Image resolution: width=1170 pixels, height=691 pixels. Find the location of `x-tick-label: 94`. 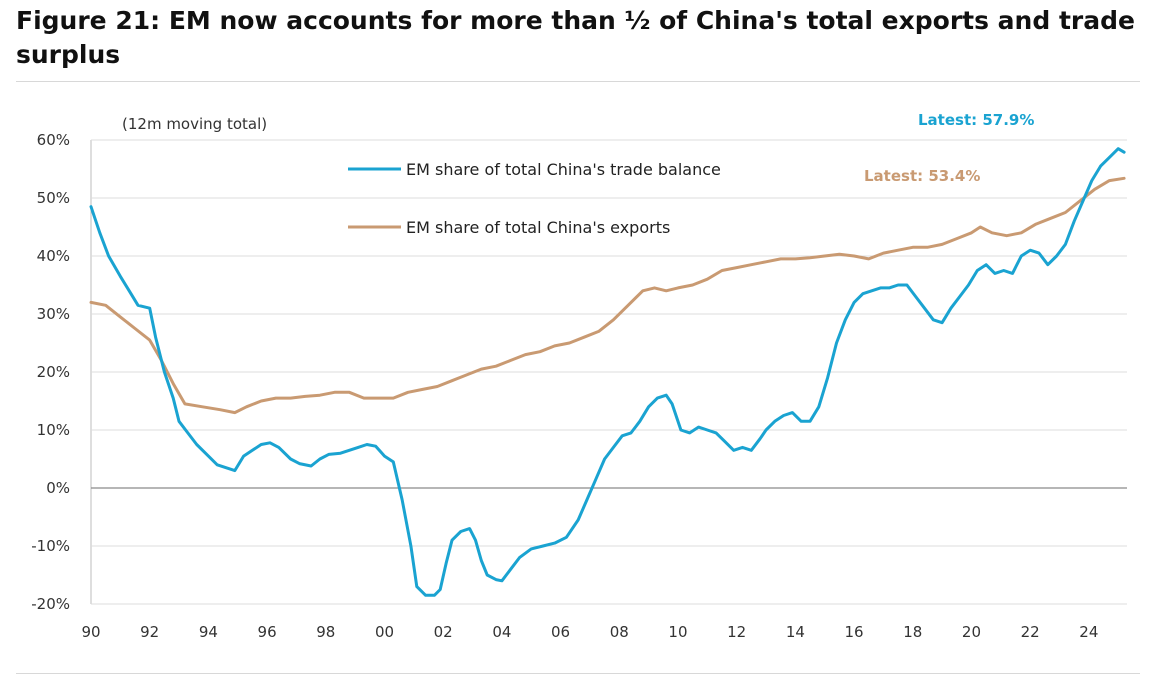

x-tick-label: 94 is located at coordinates (208, 632).